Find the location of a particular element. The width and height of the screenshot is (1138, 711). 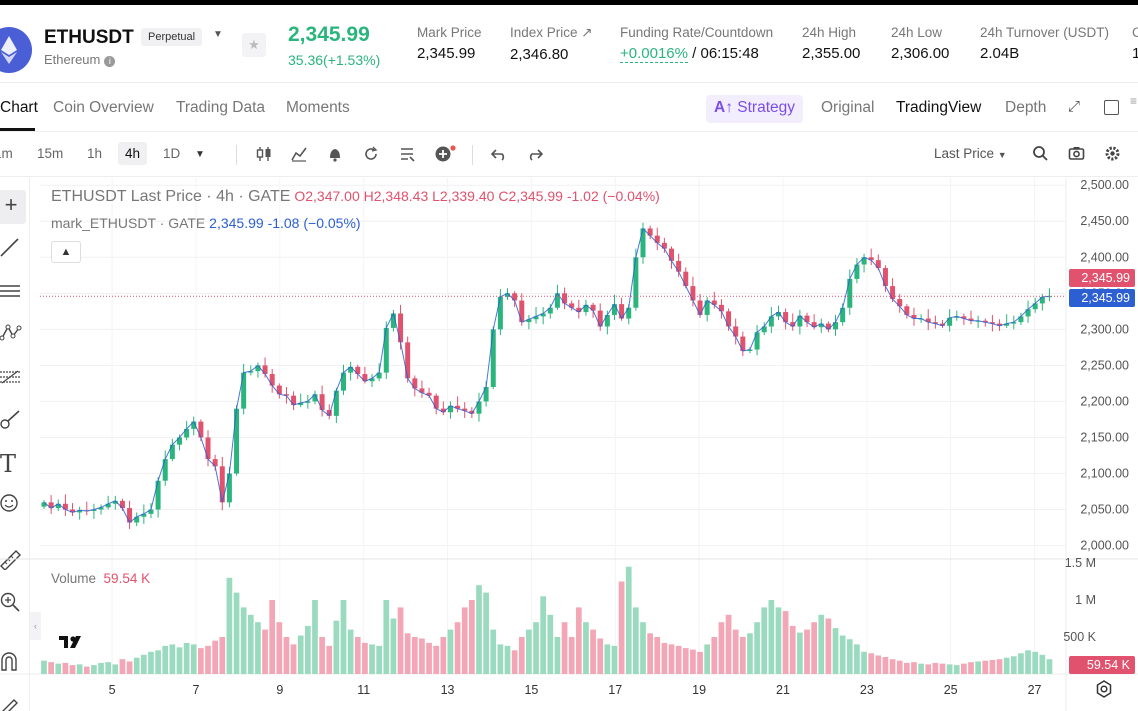

camera-icon is located at coordinates (1076, 156).